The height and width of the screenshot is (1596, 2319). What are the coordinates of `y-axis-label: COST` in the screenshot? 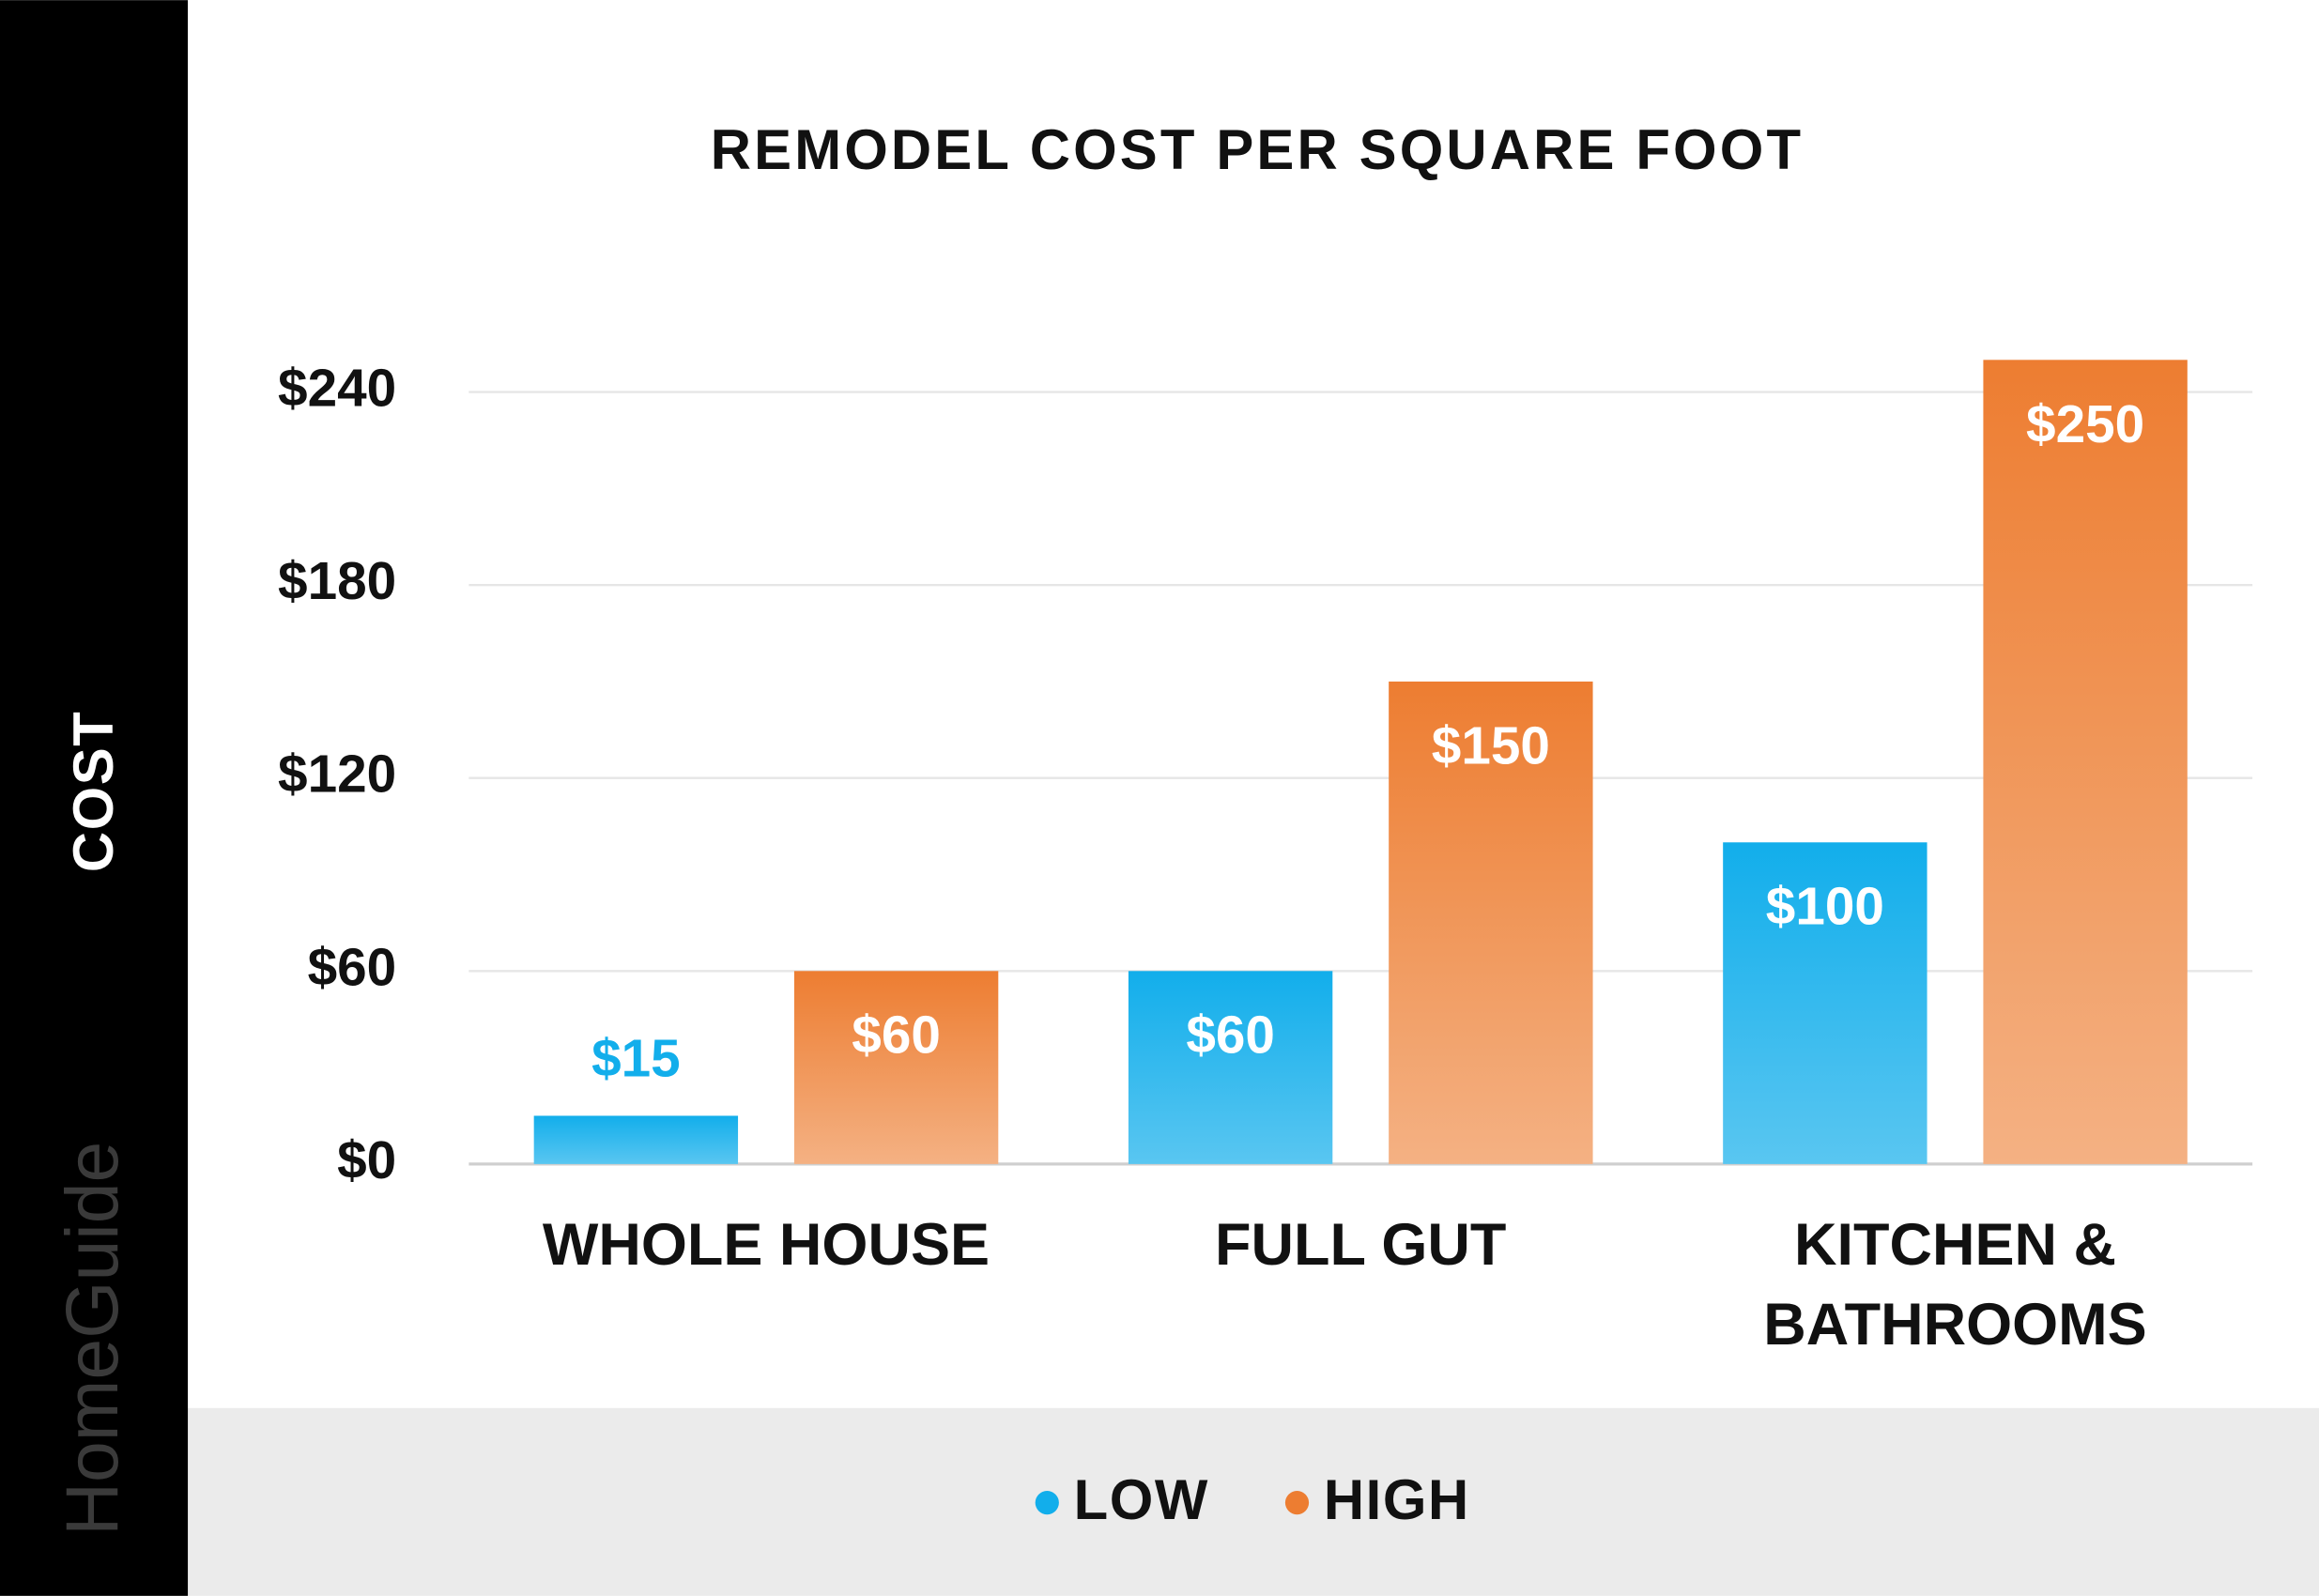 It's located at (93, 792).